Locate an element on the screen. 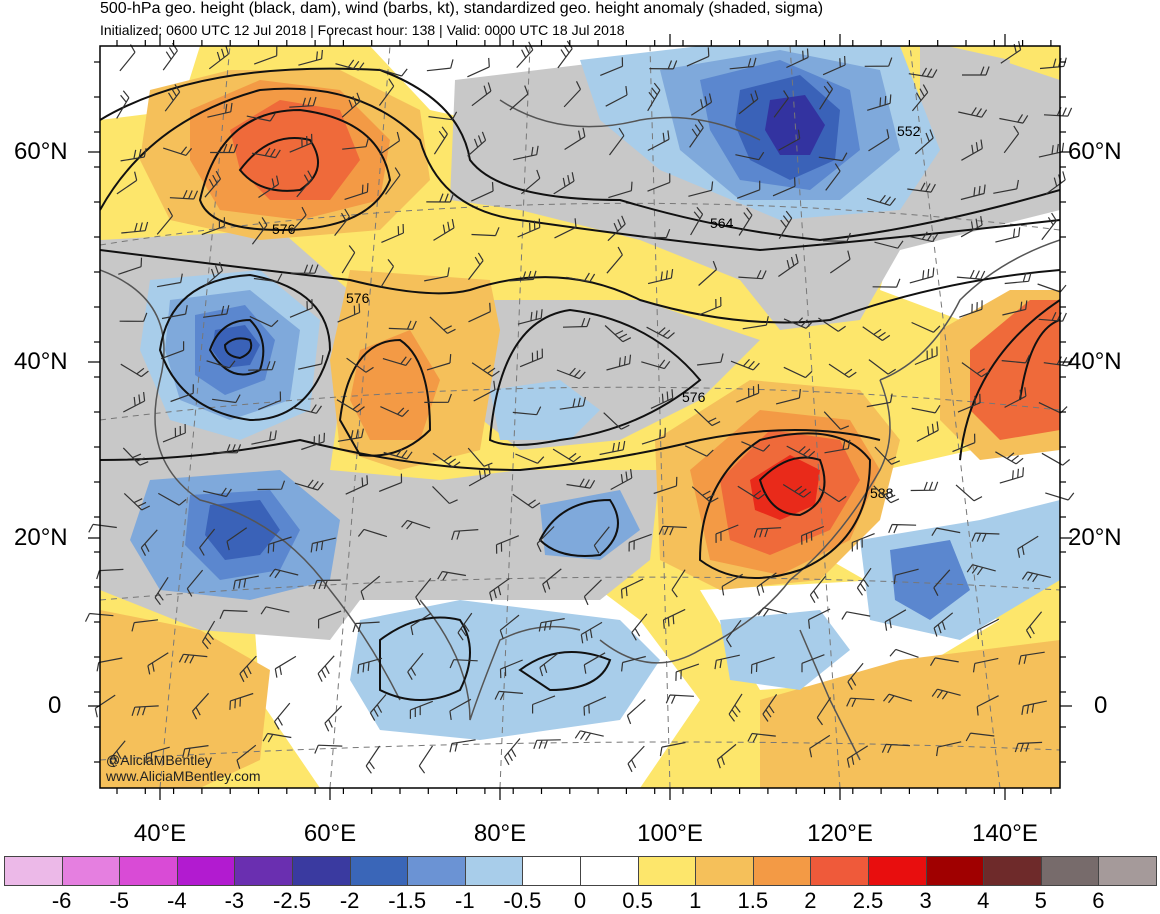 Image resolution: width=1160 pixels, height=914 pixels. masked-land is located at coordinates (965, 123).